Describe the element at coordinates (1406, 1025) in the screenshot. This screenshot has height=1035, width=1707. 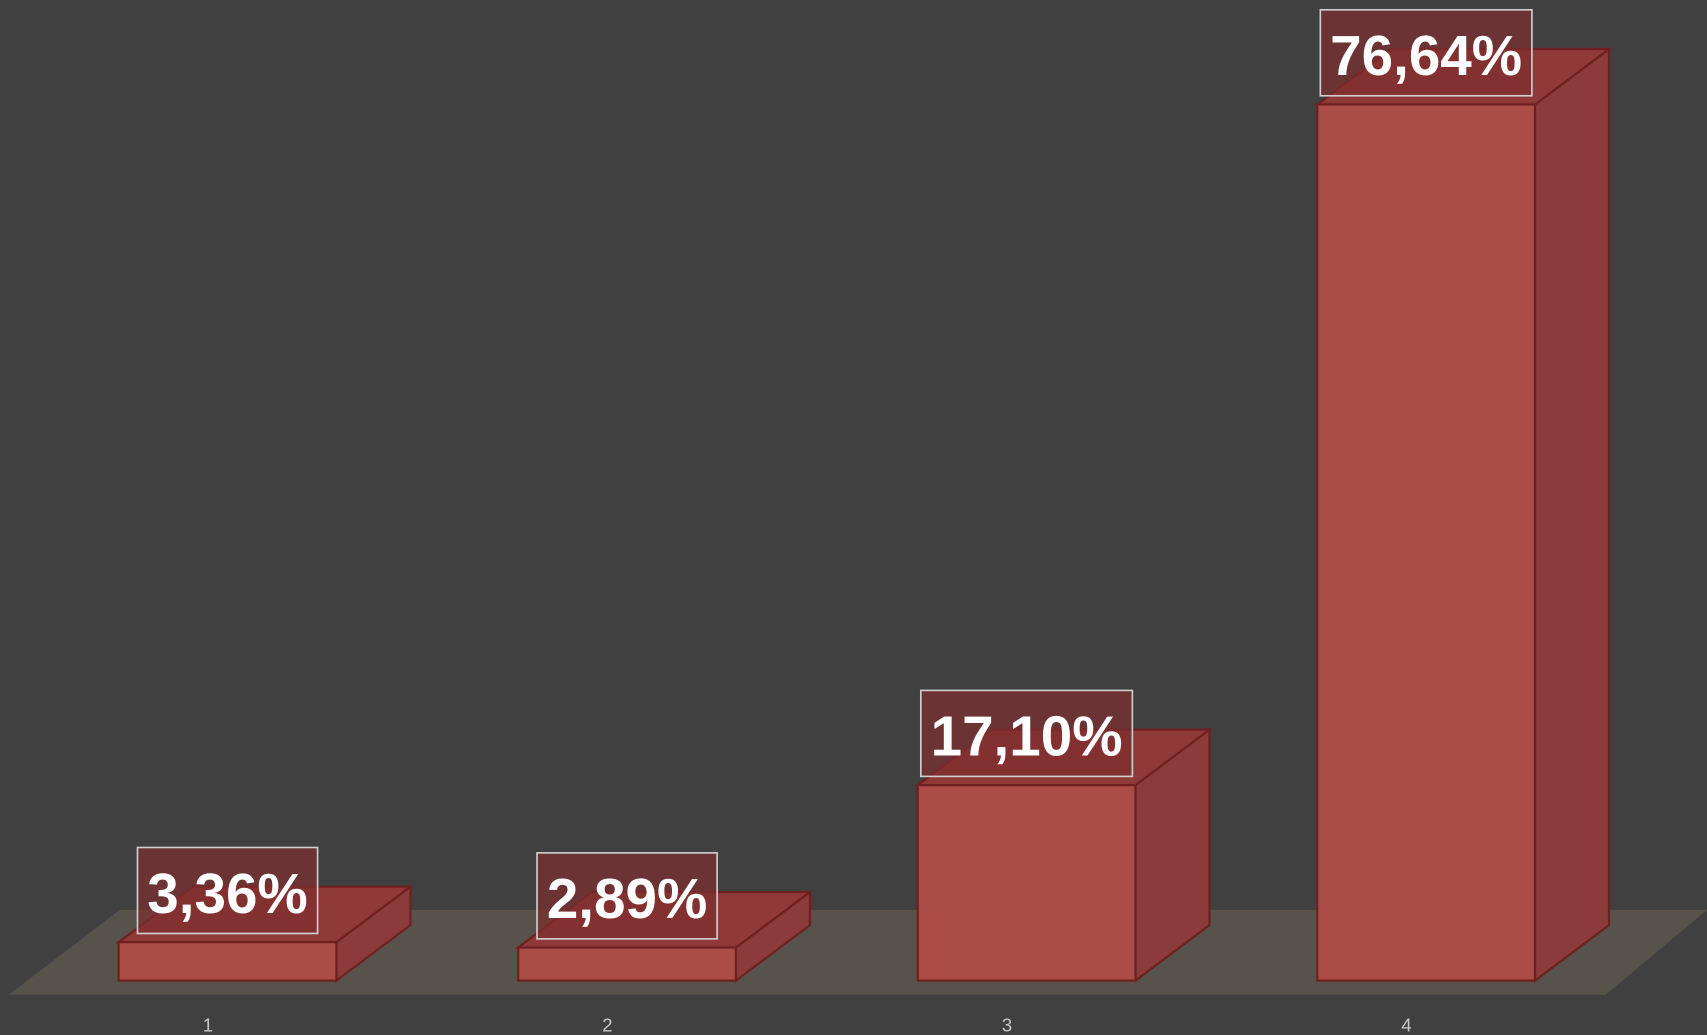
I see `x-tick-label: 4` at that location.